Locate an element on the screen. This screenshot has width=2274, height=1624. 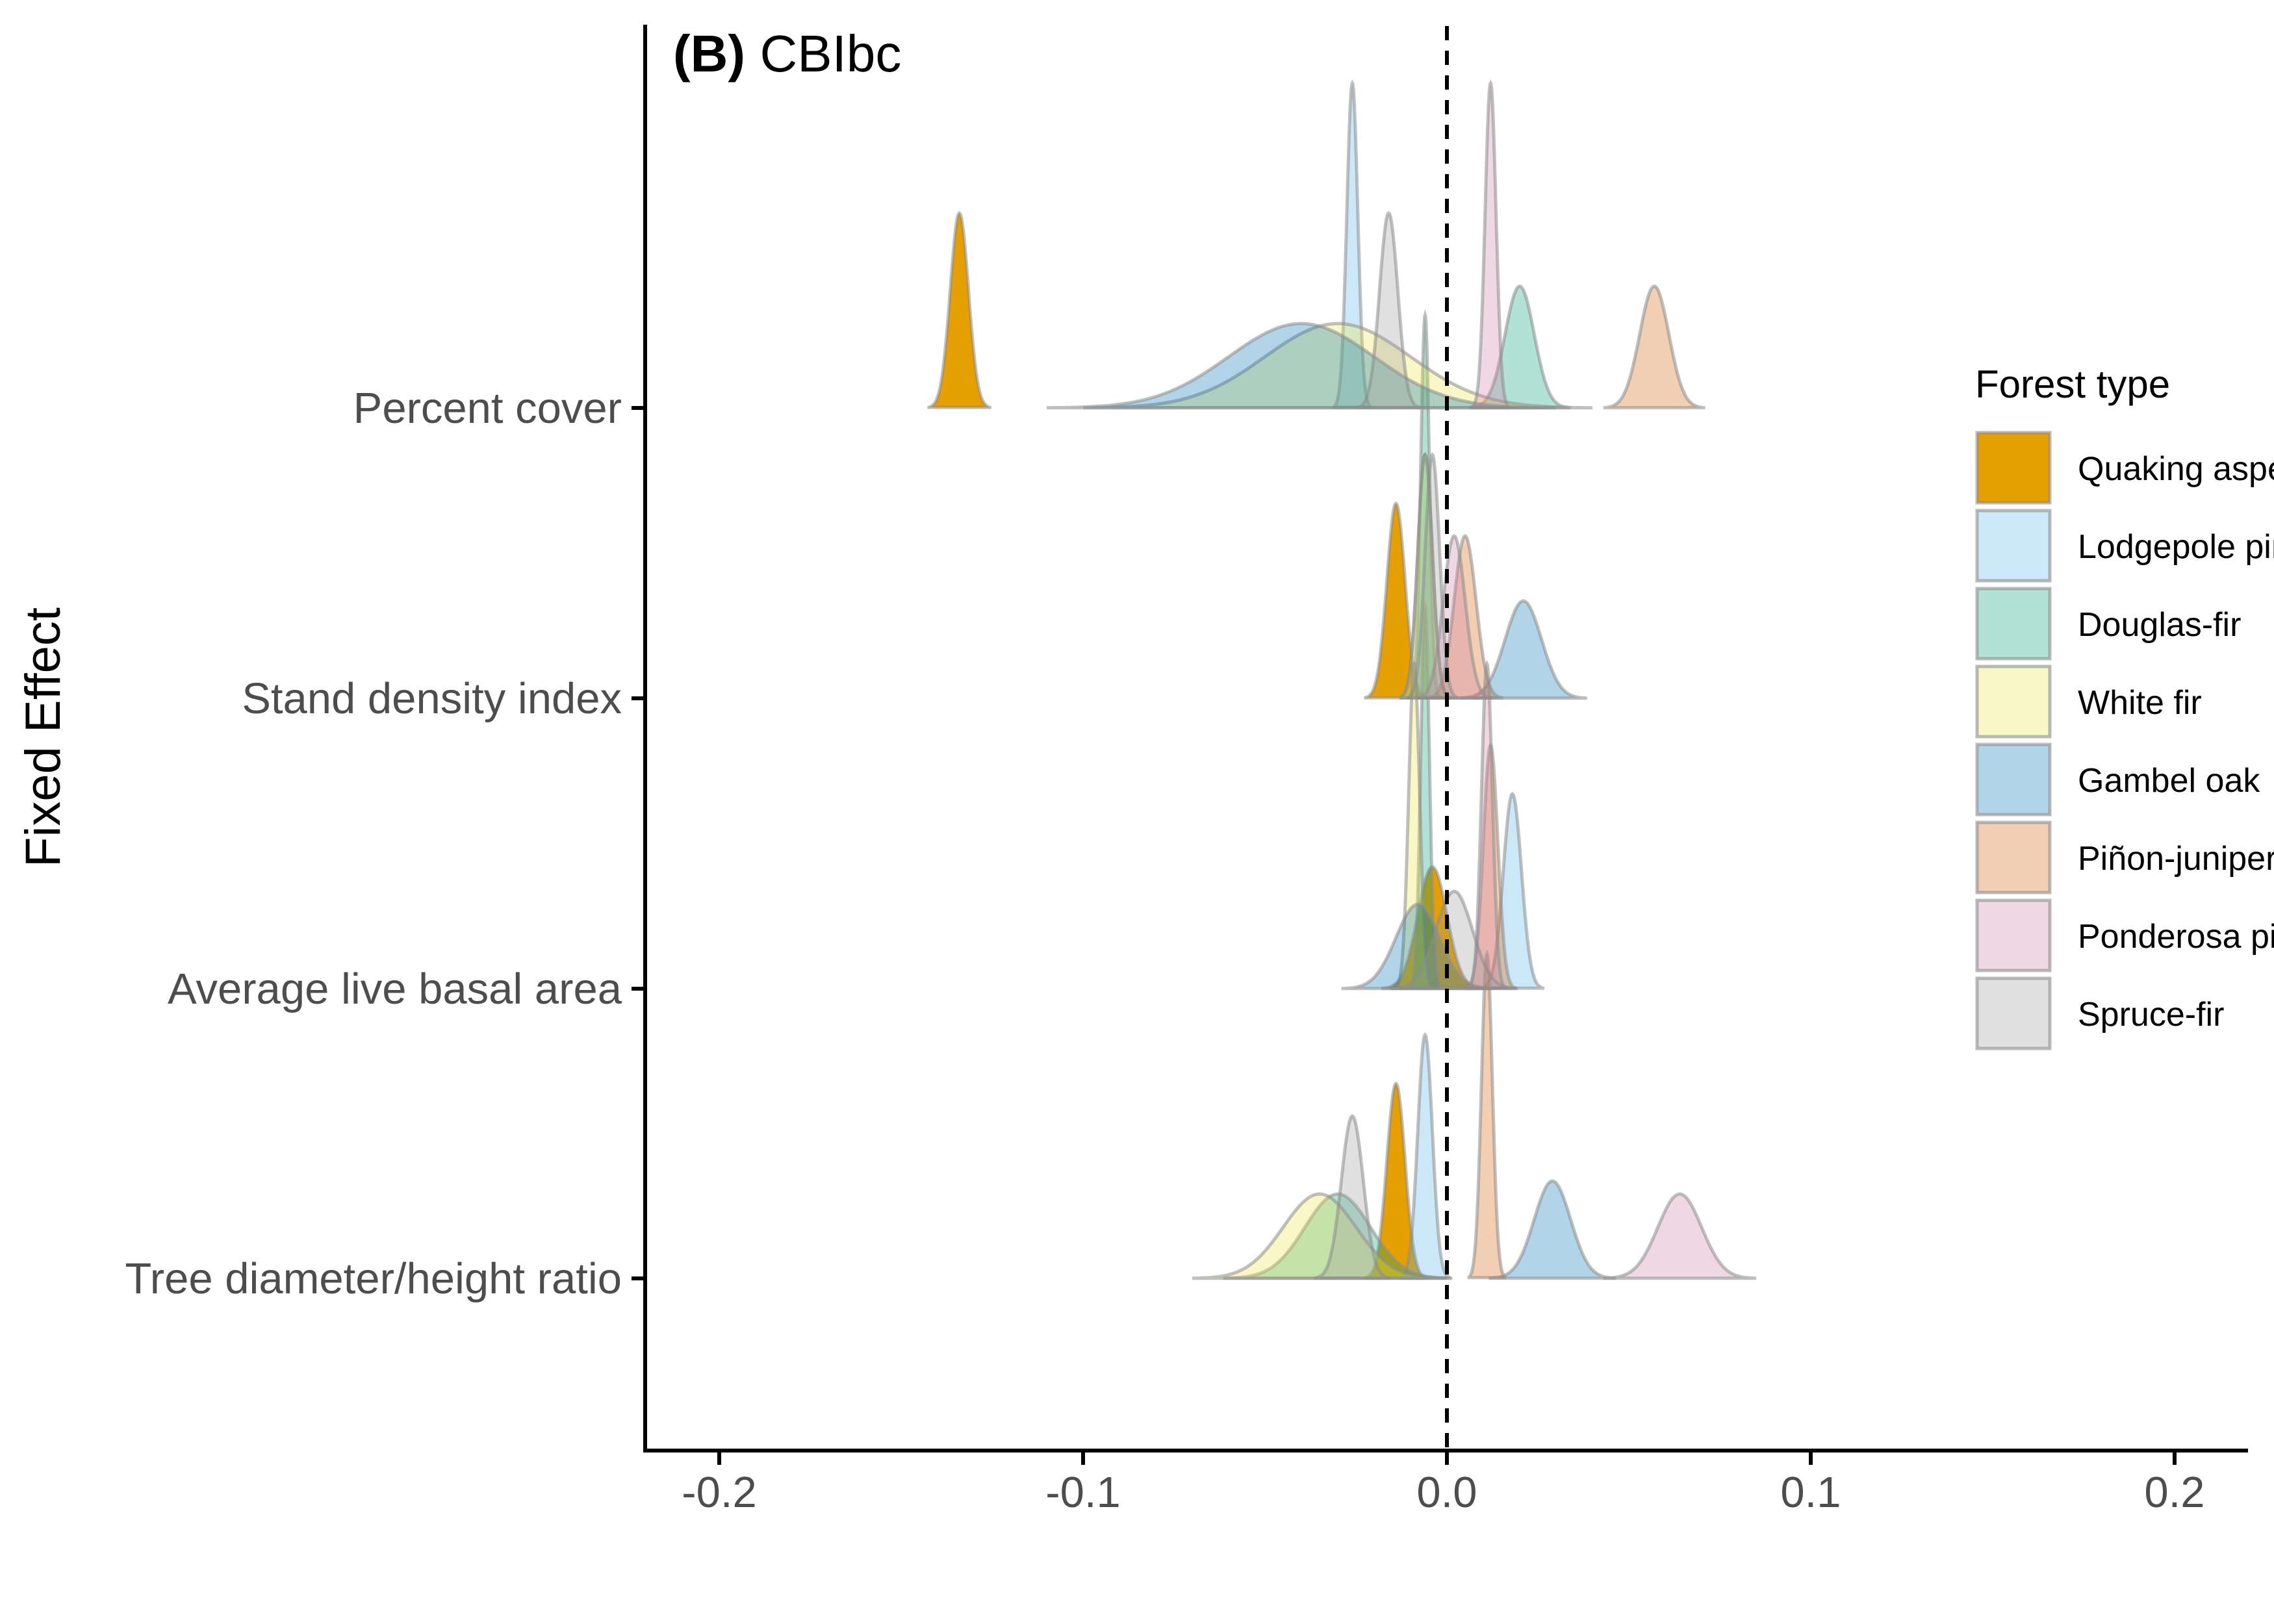
legend-label: Douglas-fir is located at coordinates (2159, 625).